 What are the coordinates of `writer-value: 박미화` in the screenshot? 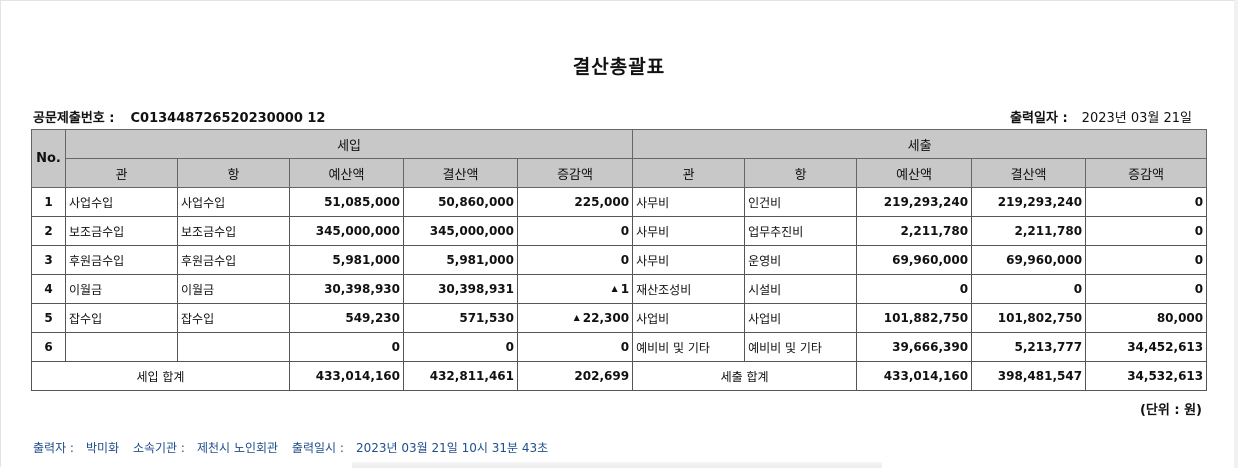 It's located at (102, 448).